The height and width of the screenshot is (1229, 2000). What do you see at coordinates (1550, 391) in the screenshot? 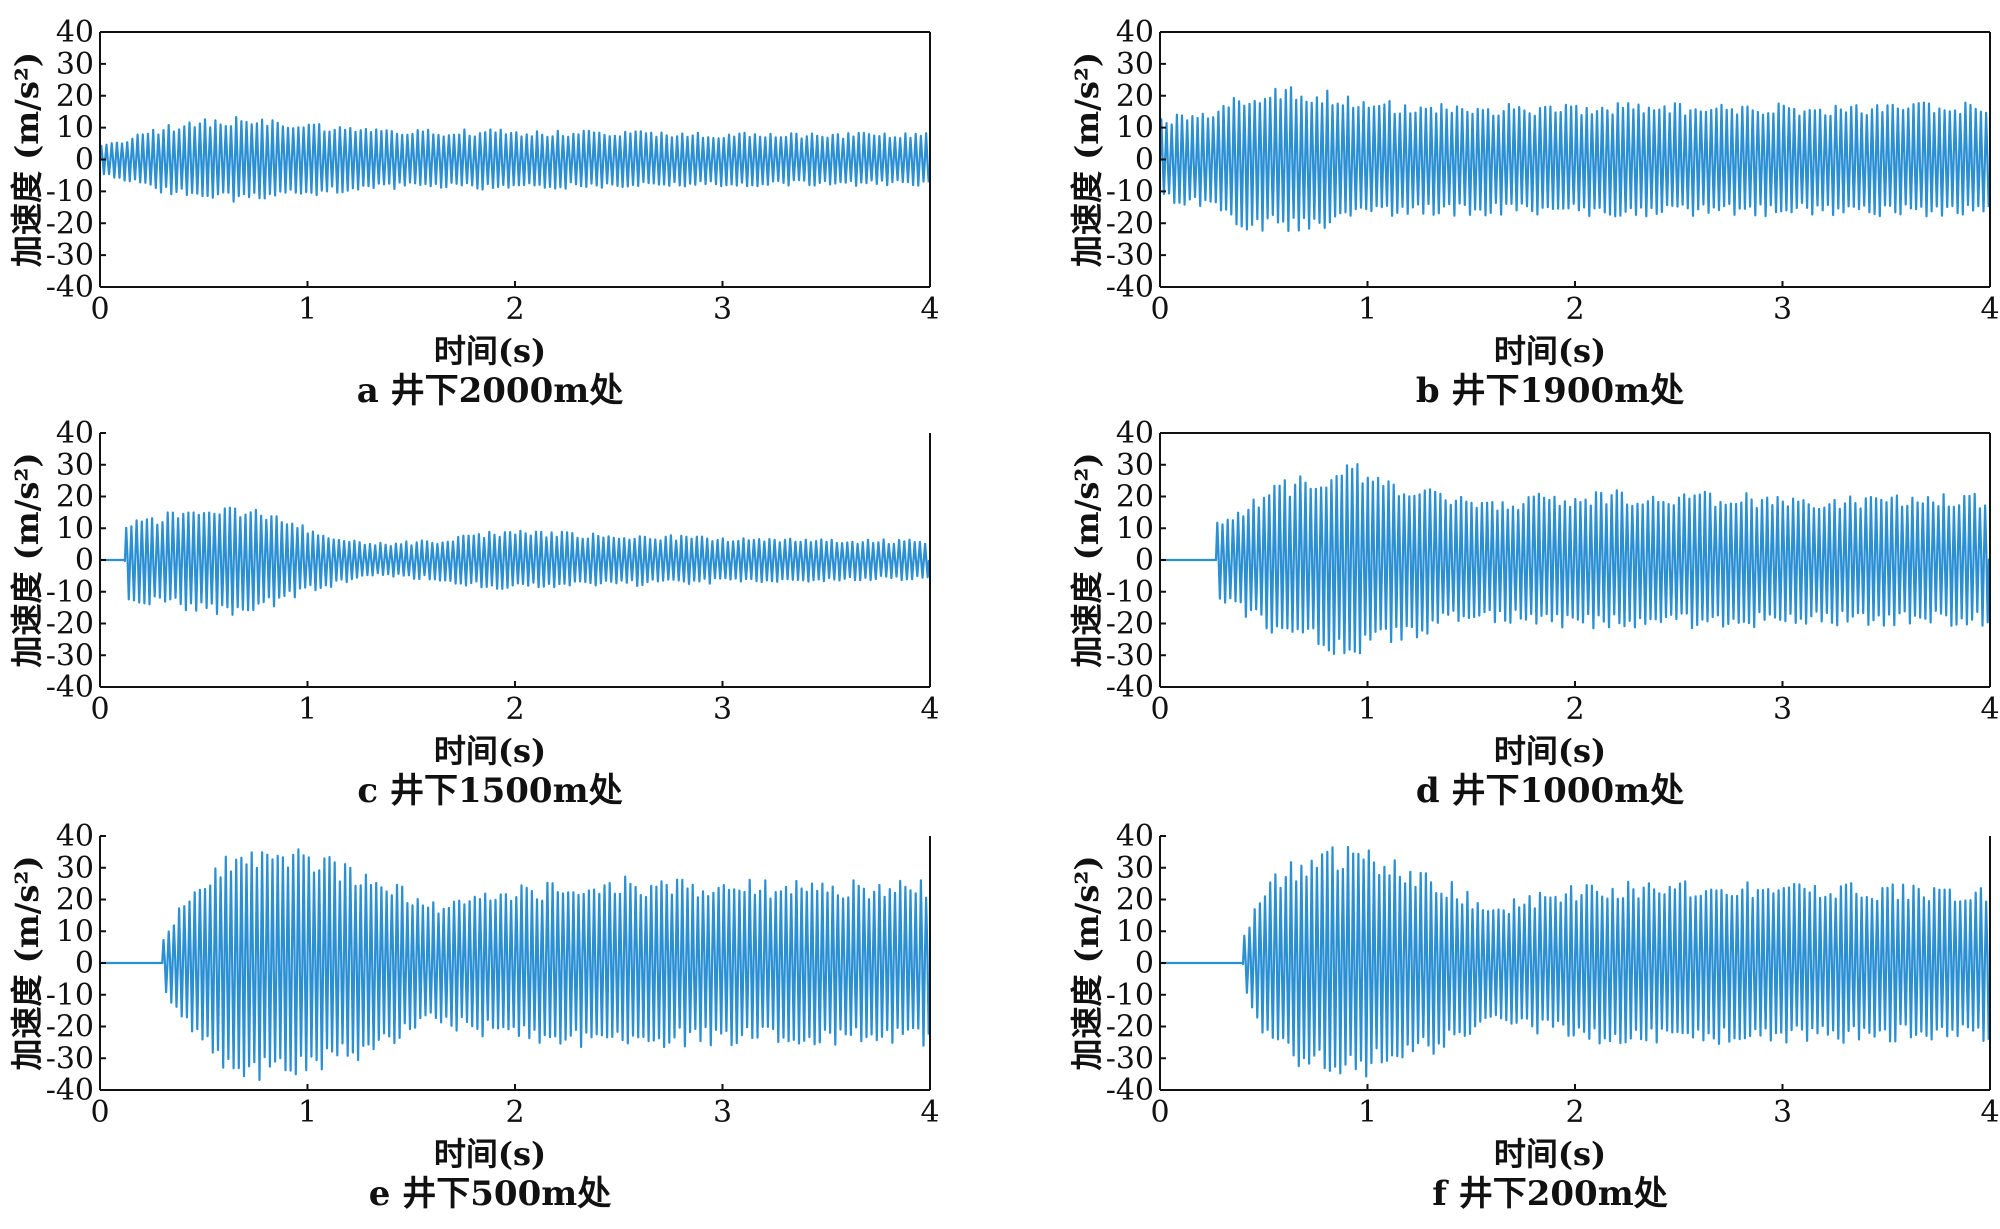
I see `panel-caption: b 井下1900m处` at bounding box center [1550, 391].